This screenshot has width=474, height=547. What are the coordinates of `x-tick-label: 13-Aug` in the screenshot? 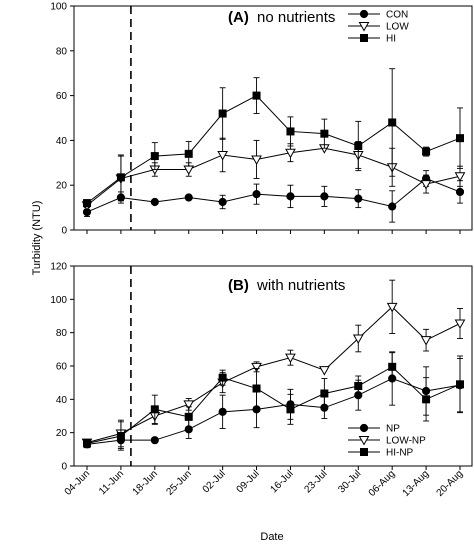 It's located at (416, 483).